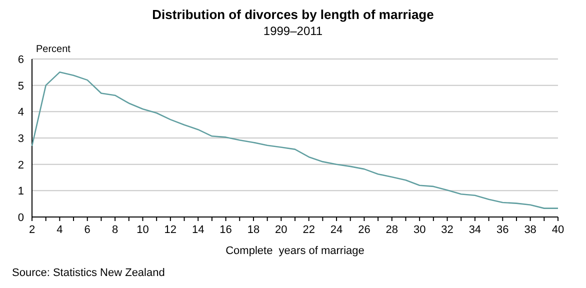 The height and width of the screenshot is (288, 586). What do you see at coordinates (21, 139) in the screenshot?
I see `y-tick-label: 3` at bounding box center [21, 139].